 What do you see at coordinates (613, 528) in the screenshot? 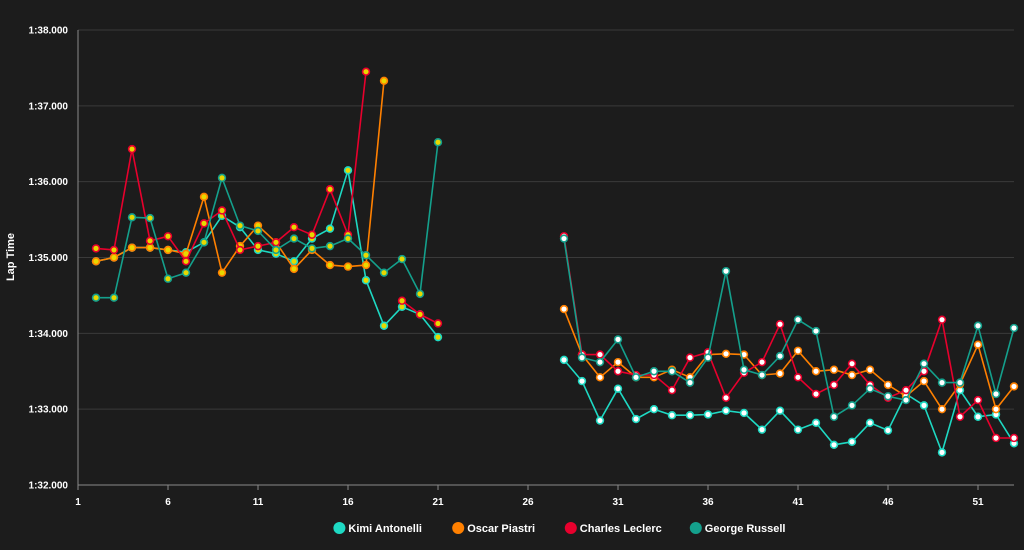
I see `legend-item-charles-leclerc: Charles Leclerc` at bounding box center [613, 528].